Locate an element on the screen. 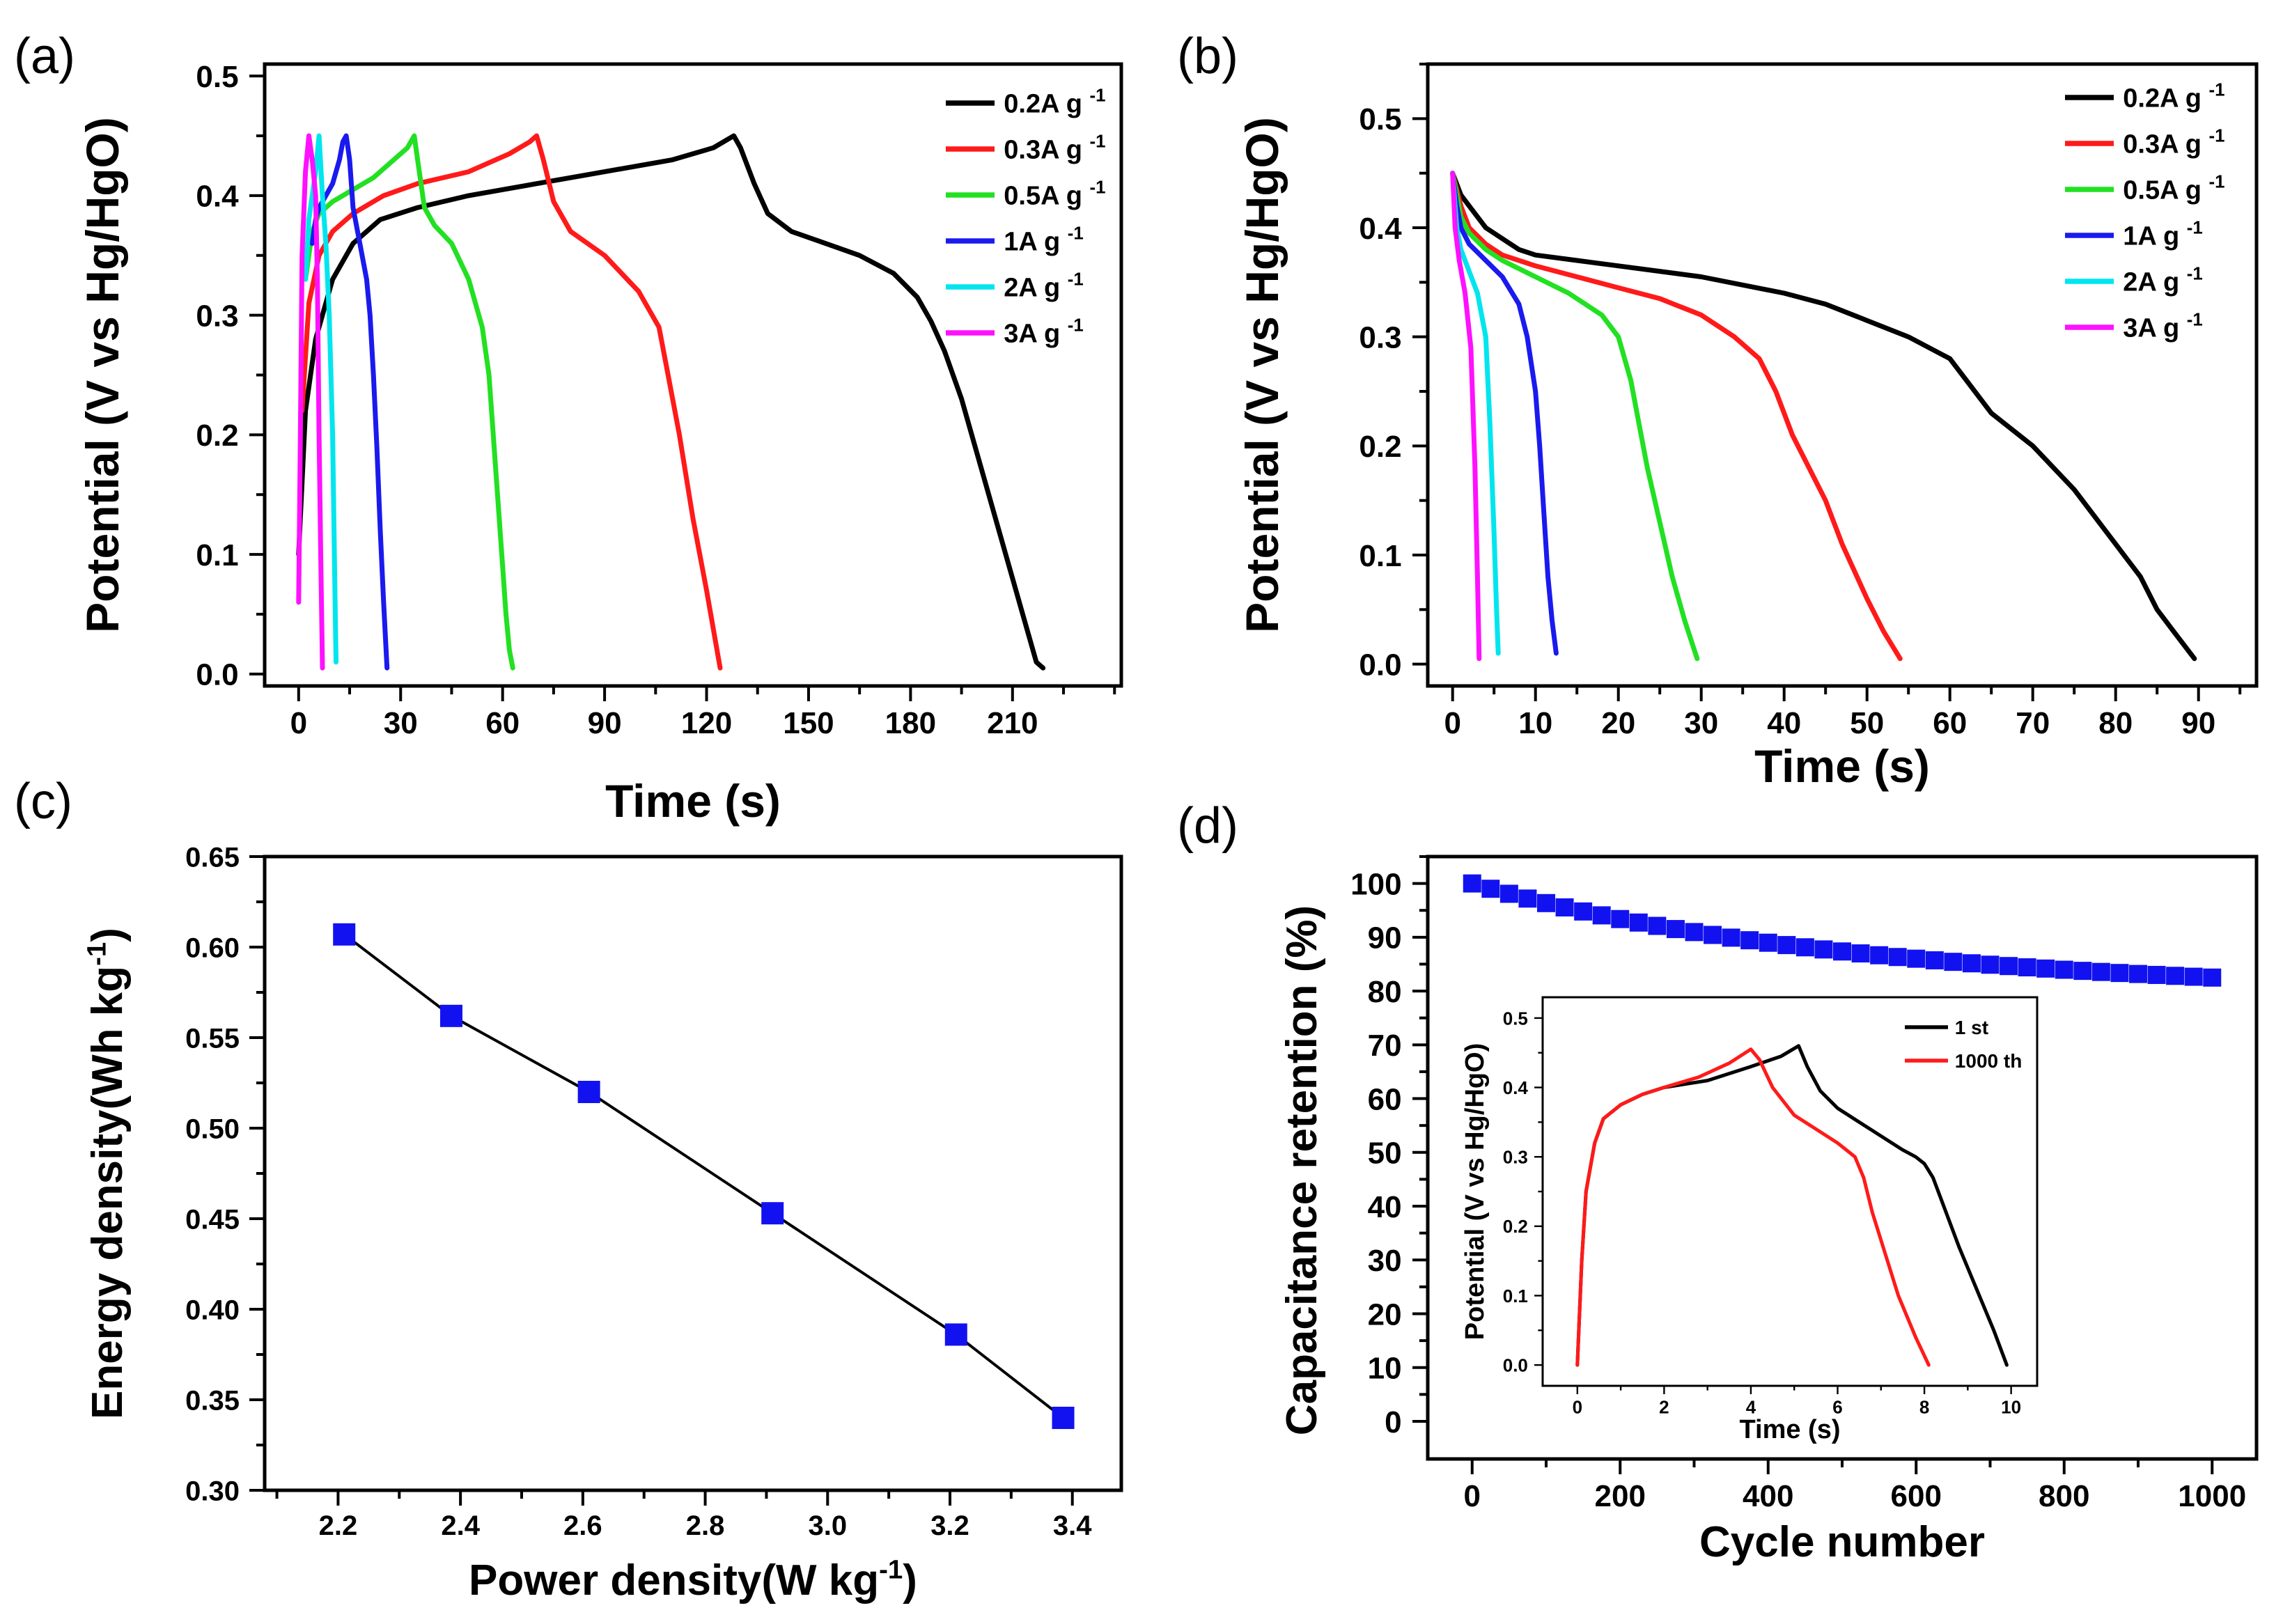  chart-c-y-tick-label: 0.35 is located at coordinates (212, 1400).